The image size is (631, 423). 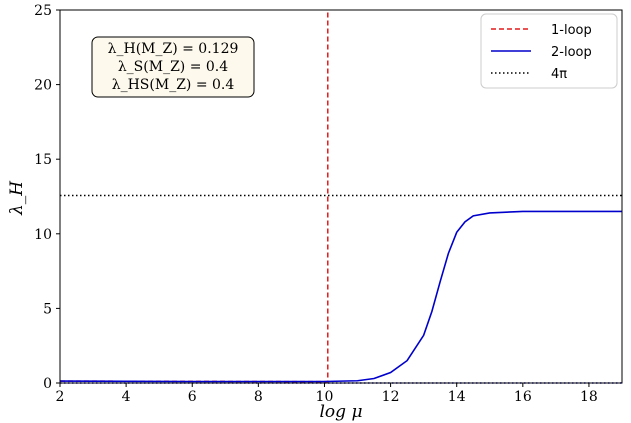 I want to click on x-tick-label: 12, so click(x=391, y=397).